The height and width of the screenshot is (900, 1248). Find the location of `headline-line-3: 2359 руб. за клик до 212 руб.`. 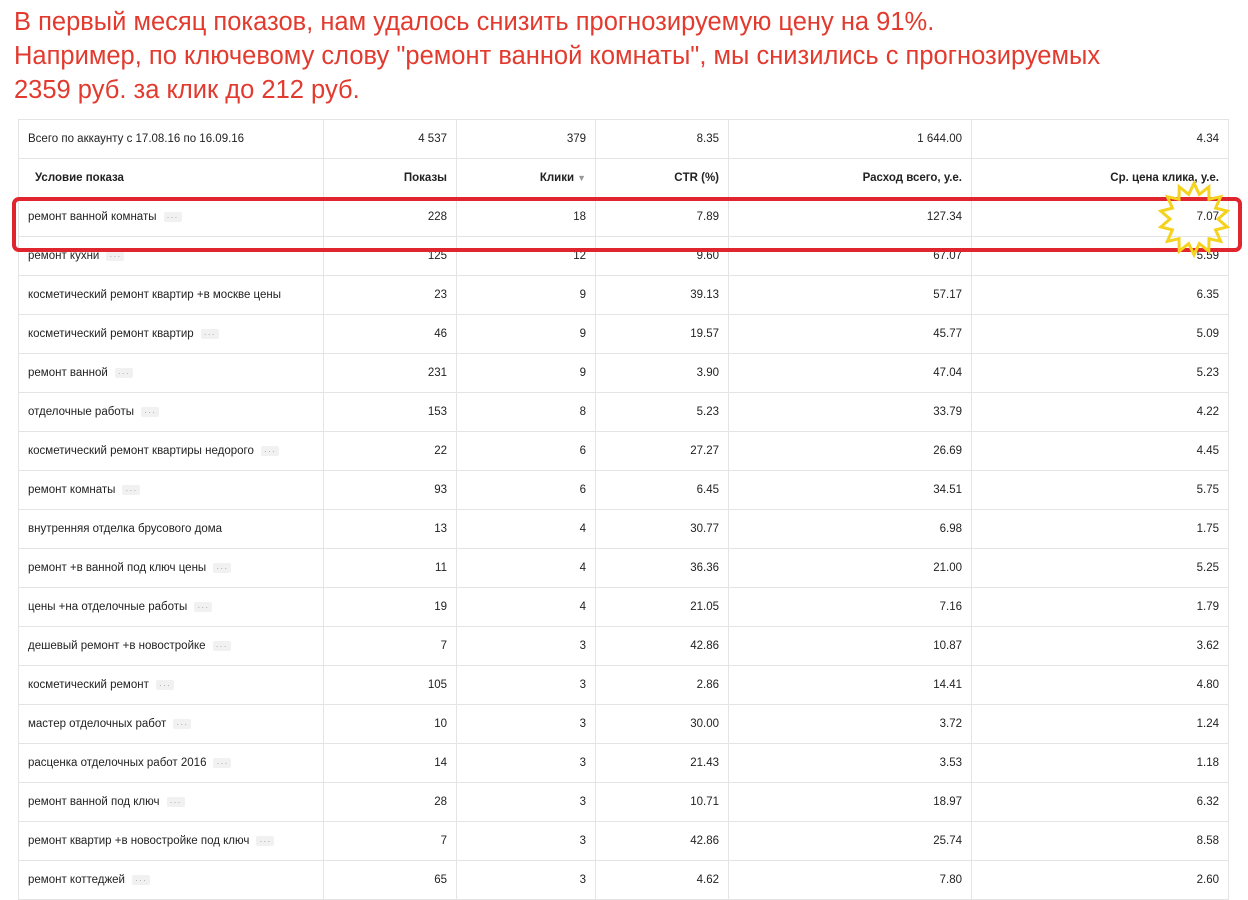

headline-line-3: 2359 руб. за клик до 212 руб. is located at coordinates (187, 90).